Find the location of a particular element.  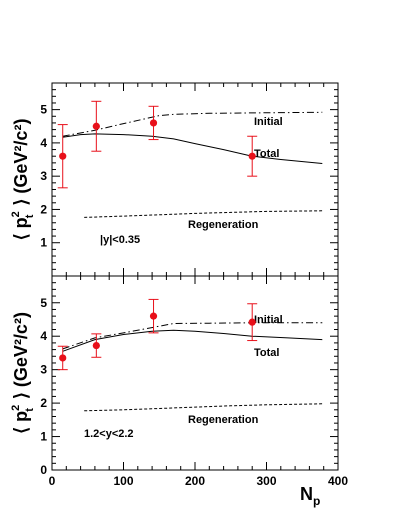

y-axis-label-top: ⟨ p2 t ⟩ (GeV²/c²) is located at coordinates (23, 180).